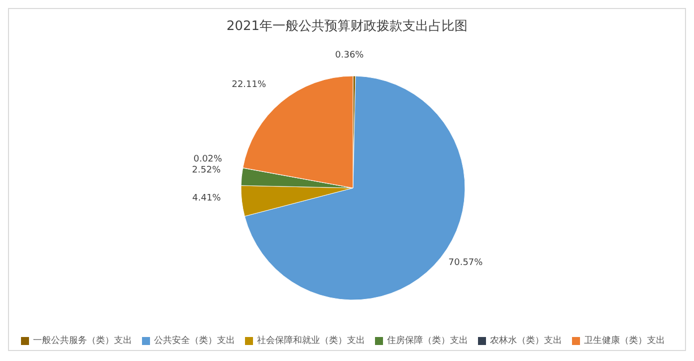  What do you see at coordinates (208, 159) in the screenshot?
I see `data-label: 0.02%` at bounding box center [208, 159].